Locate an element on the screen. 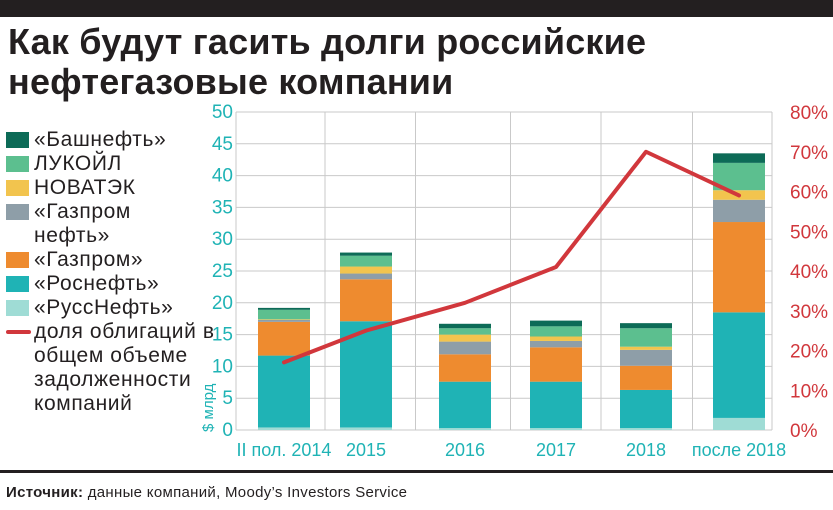  x-tick-label: 2015 is located at coordinates (366, 450).